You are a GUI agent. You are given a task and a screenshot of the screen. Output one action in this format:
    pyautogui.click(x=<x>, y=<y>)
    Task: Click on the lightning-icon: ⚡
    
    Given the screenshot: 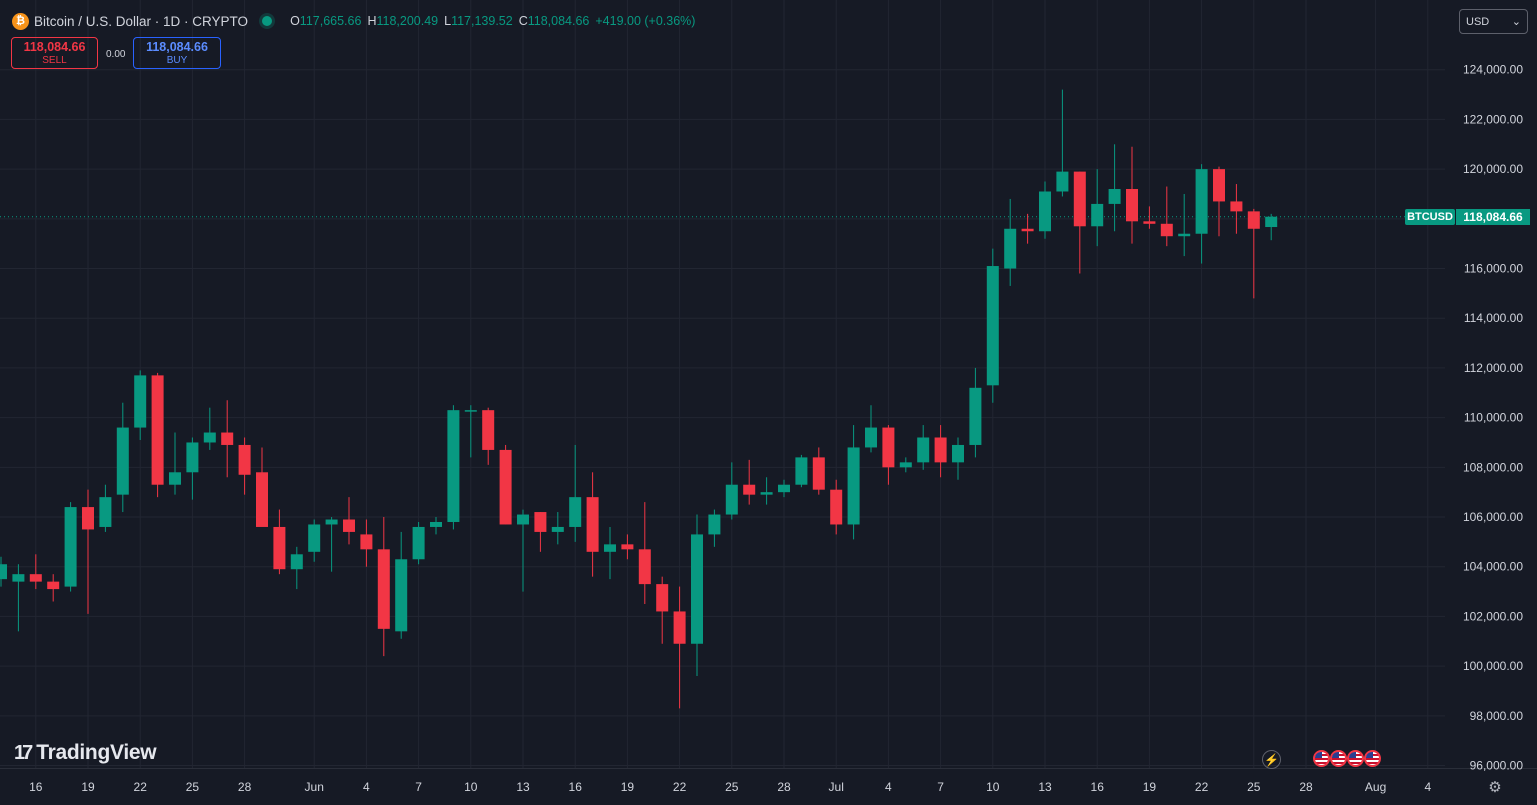 What is the action you would take?
    pyautogui.click(x=1271, y=759)
    